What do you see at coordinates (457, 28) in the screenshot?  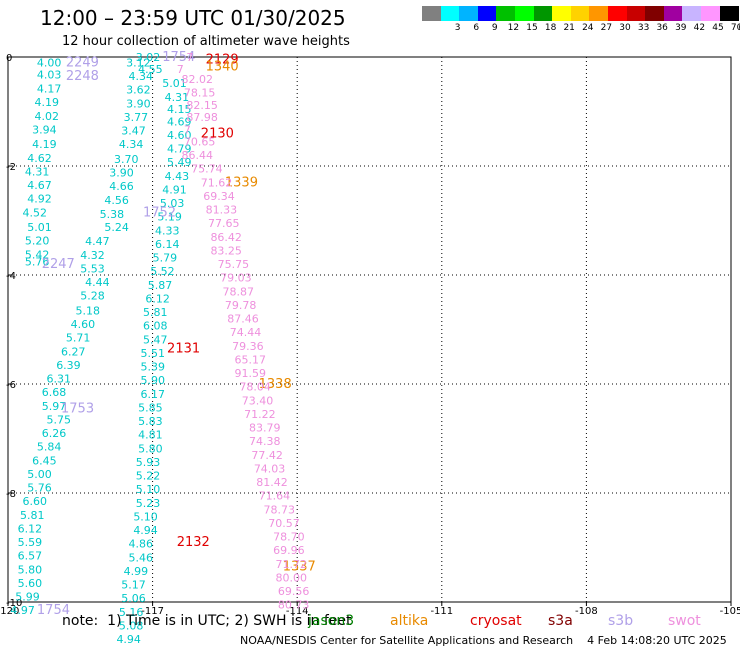 I see `scale-label: 3` at bounding box center [457, 28].